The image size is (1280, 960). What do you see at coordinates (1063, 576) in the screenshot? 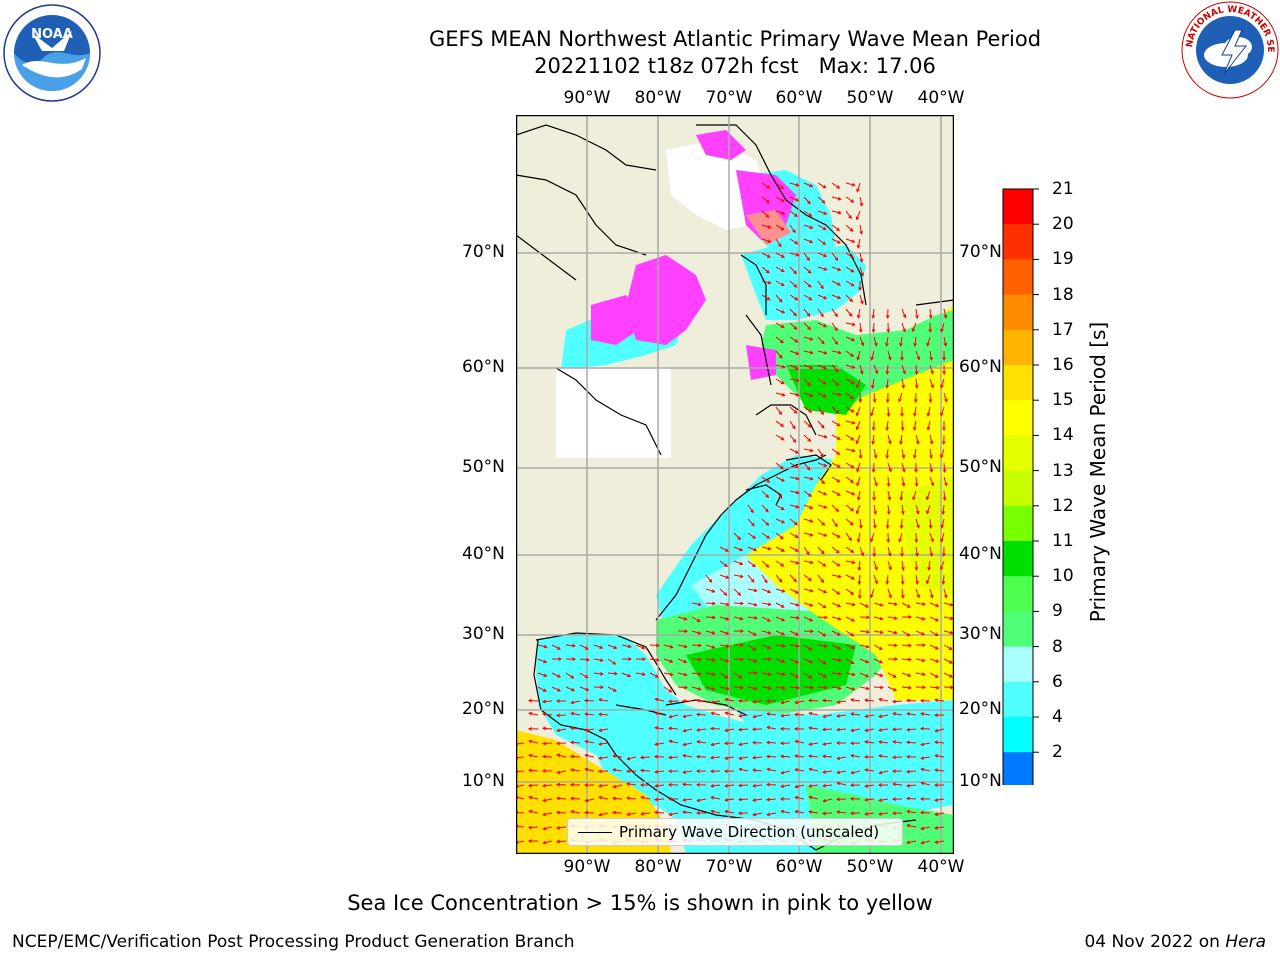
I see `colorbar-tick: 10` at bounding box center [1063, 576].